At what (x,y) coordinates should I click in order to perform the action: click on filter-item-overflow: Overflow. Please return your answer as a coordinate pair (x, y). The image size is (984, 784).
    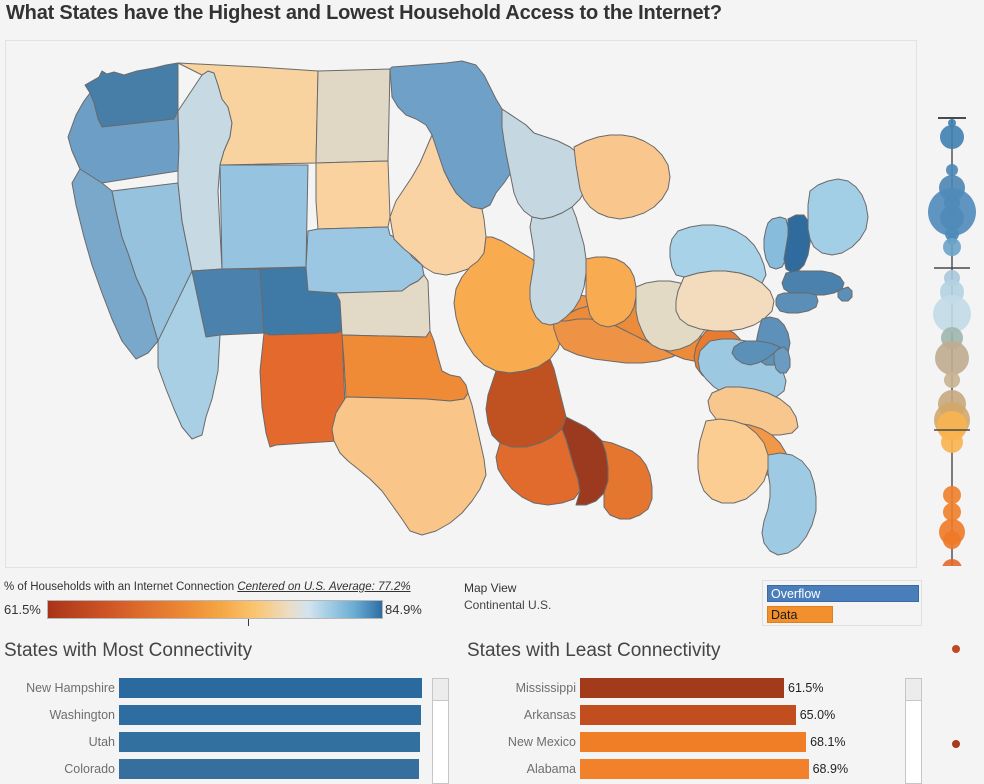
    Looking at the image, I should click on (843, 593).